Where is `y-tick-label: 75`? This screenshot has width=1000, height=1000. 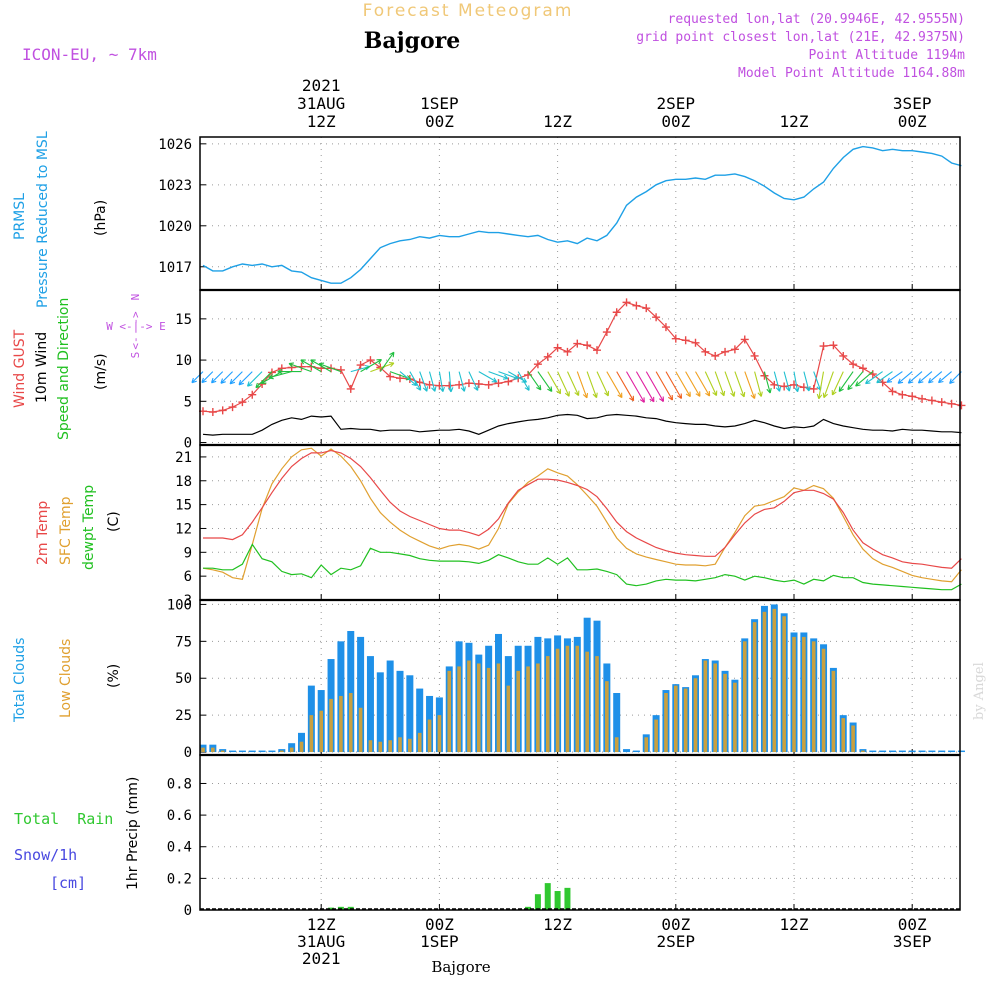
y-tick-label: 75 is located at coordinates (183, 642).